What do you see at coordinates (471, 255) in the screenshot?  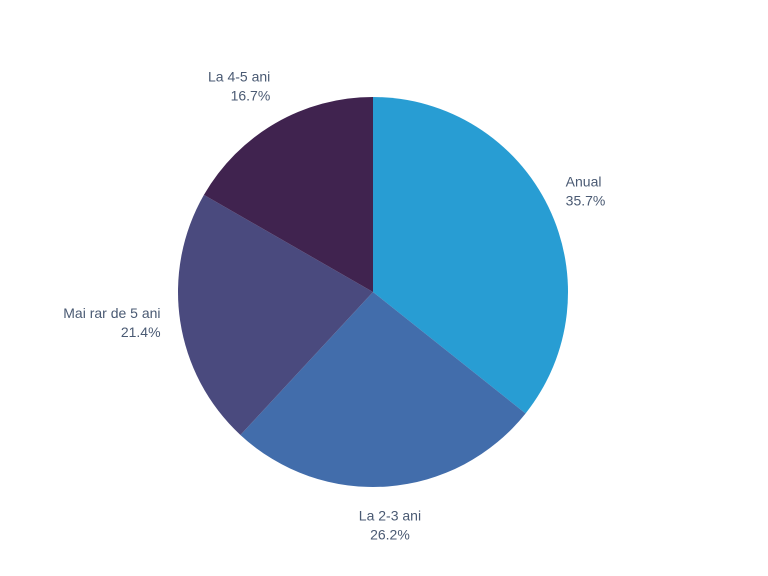 I see `pie-slice-anual` at bounding box center [471, 255].